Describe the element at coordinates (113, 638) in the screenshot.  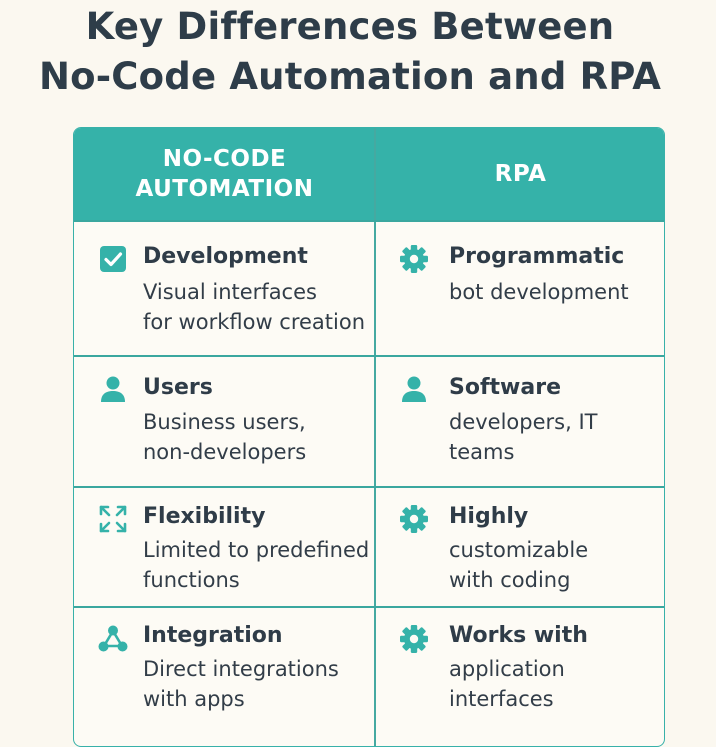
I see `network-icon` at that location.